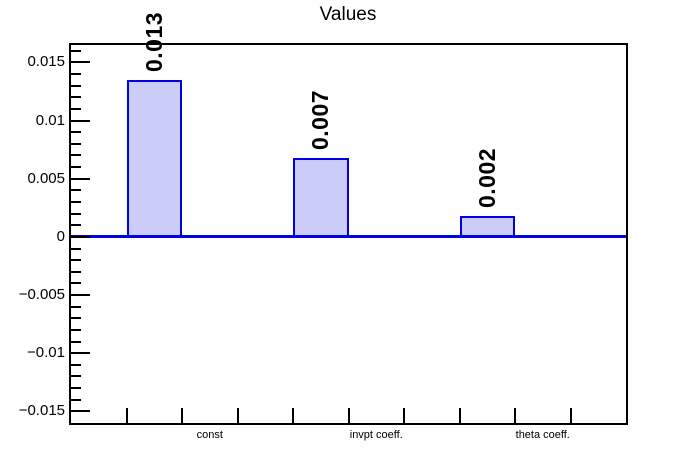 The image size is (696, 472). Describe the element at coordinates (348, 14) in the screenshot. I see `chart-title: Values` at that location.